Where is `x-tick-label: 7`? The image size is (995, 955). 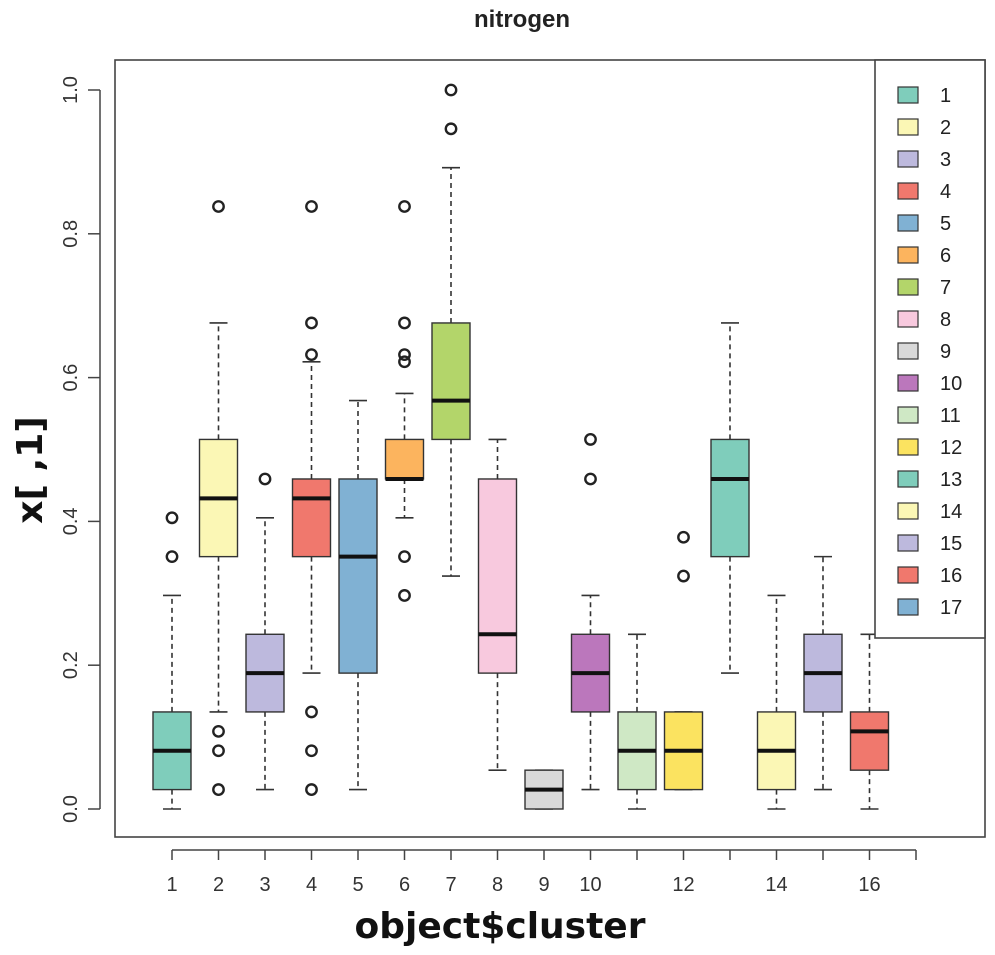 x-tick-label: 7 is located at coordinates (450, 885).